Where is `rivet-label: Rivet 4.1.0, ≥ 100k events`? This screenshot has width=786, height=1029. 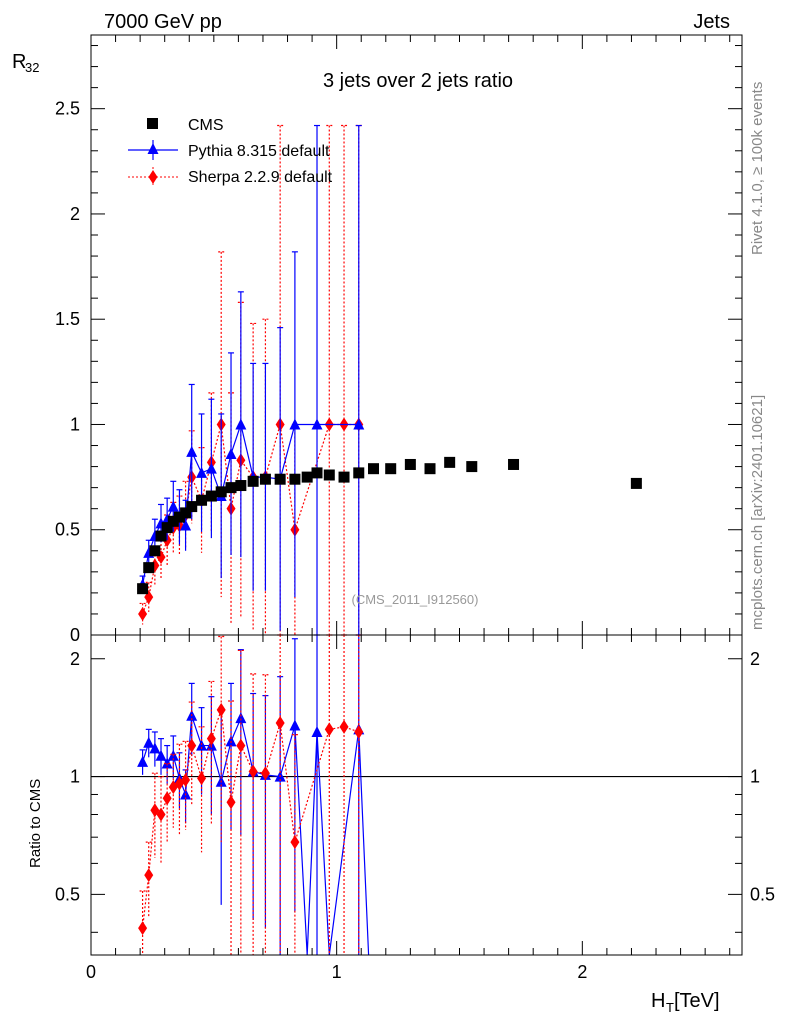 rivet-label: Rivet 4.1.0, ≥ 100k events is located at coordinates (757, 168).